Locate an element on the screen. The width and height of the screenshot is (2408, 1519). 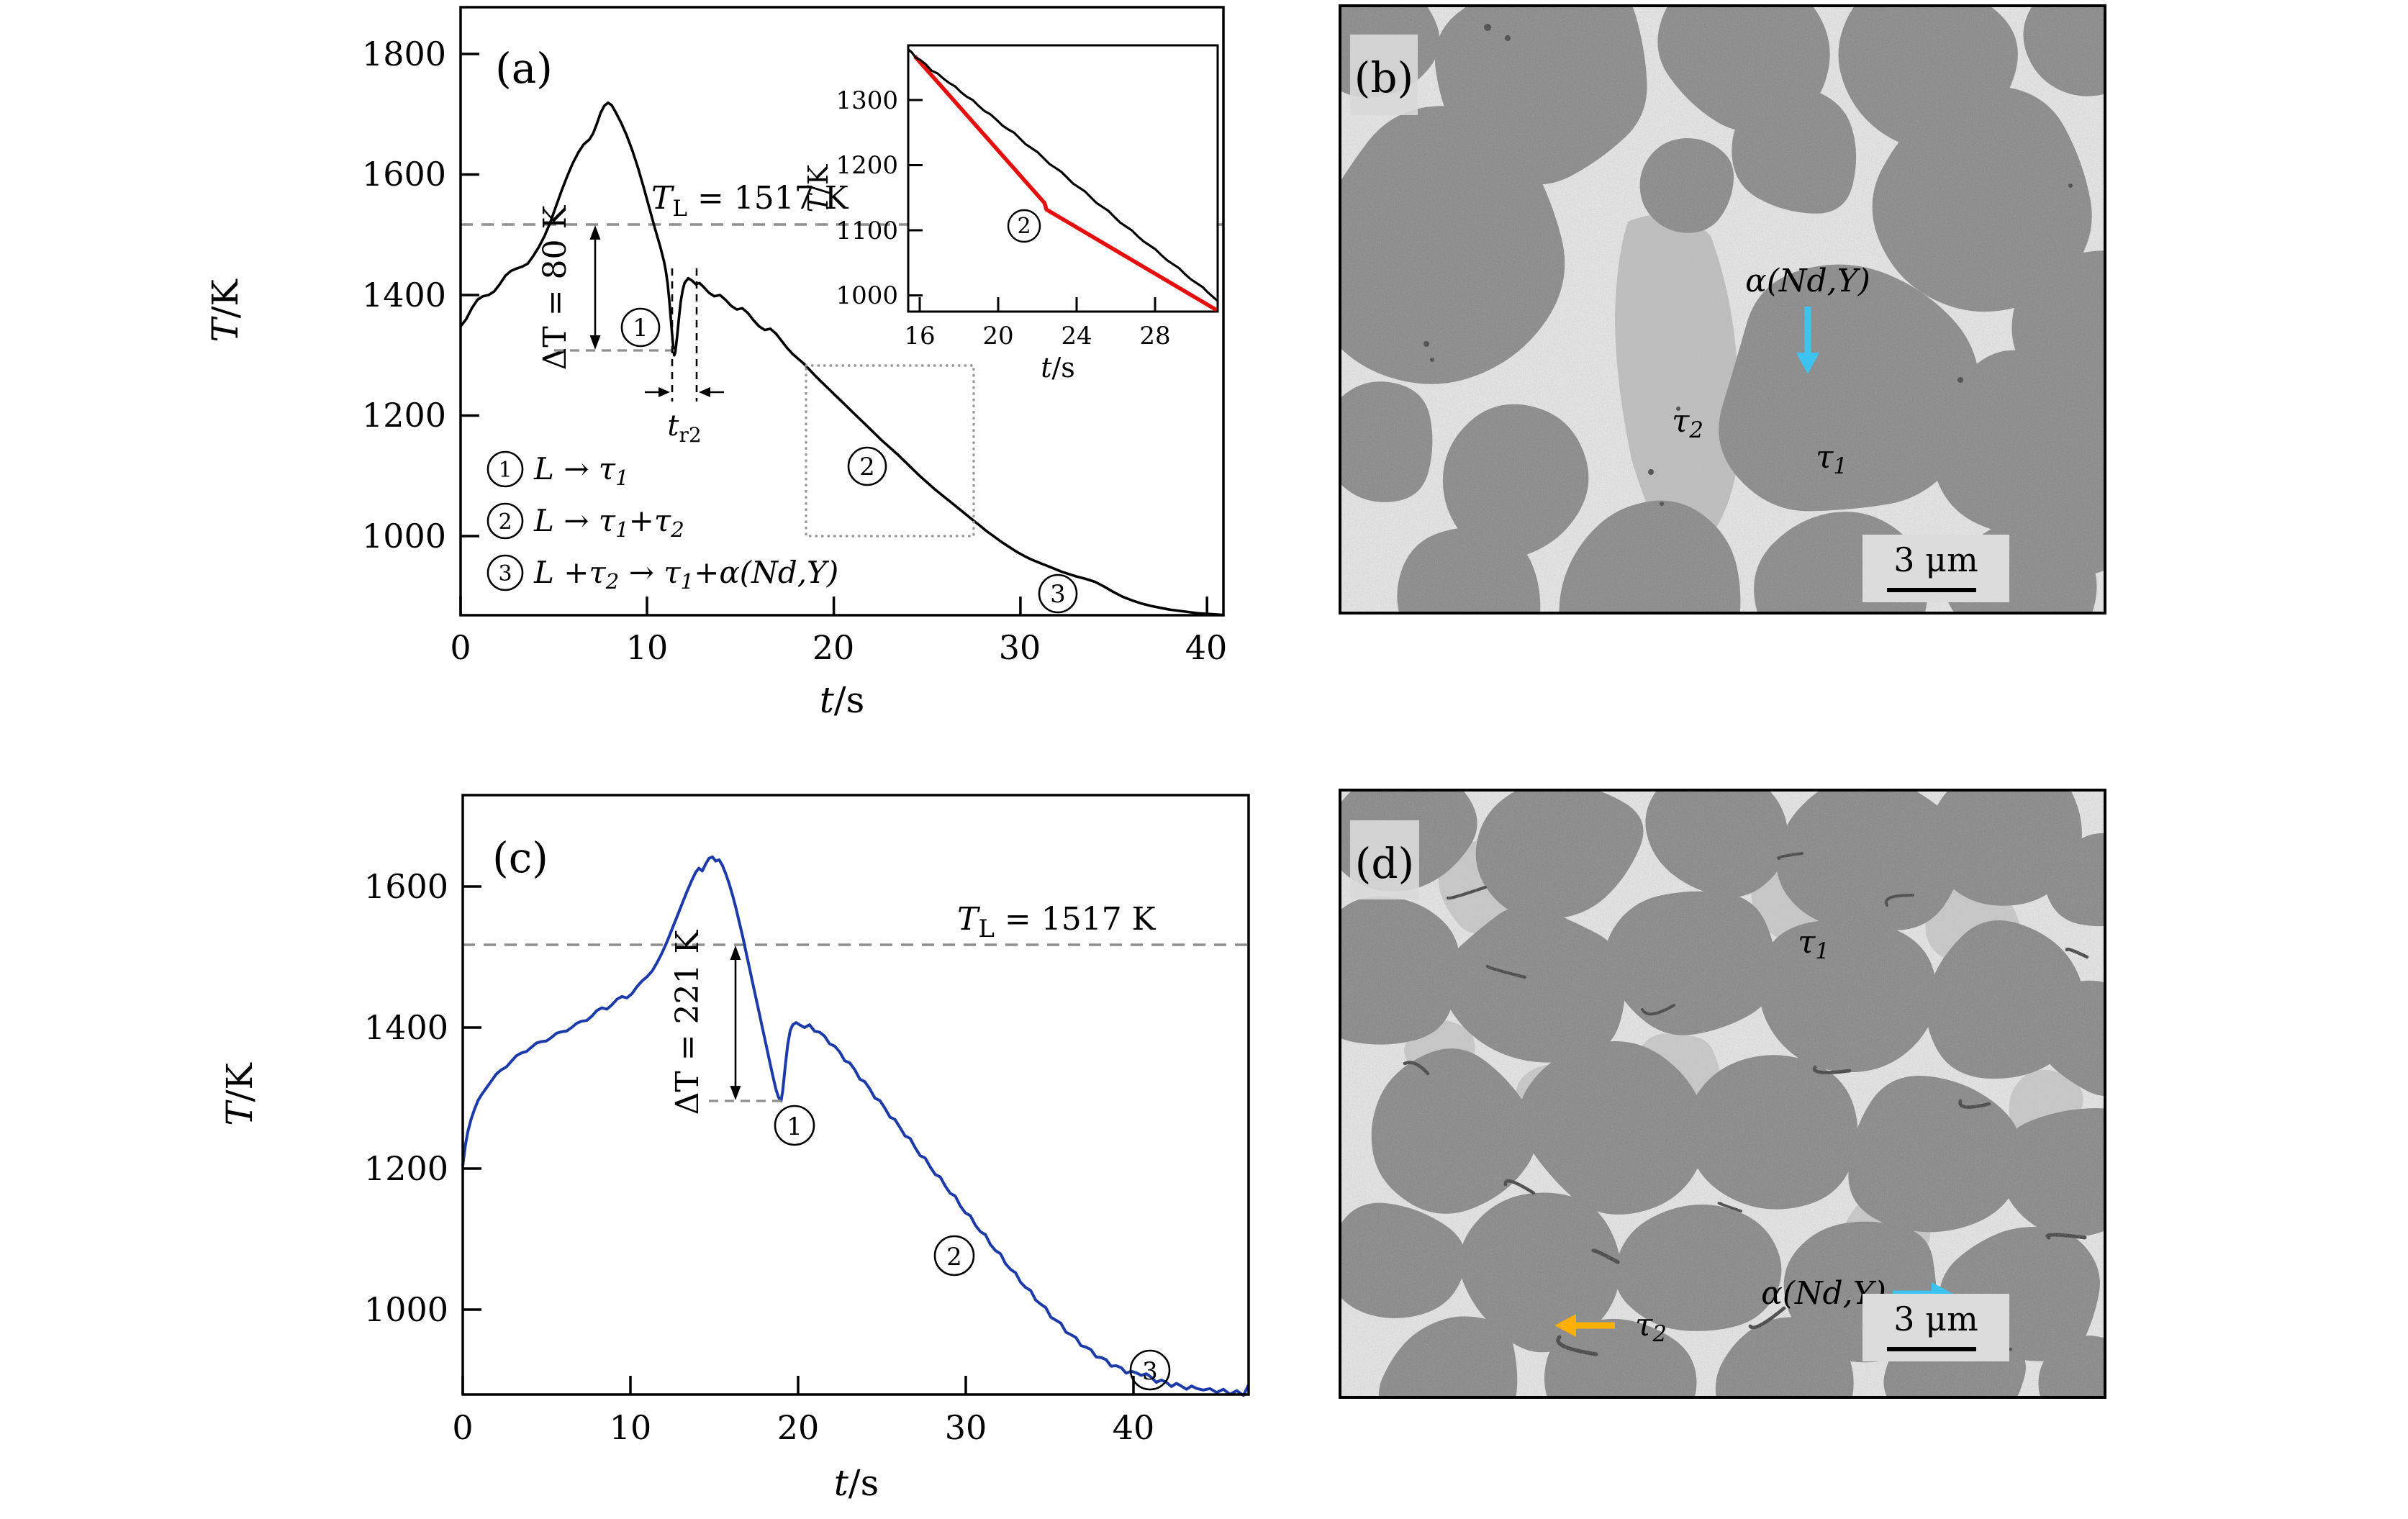
x-ticks-c is located at coordinates (798, 1386).